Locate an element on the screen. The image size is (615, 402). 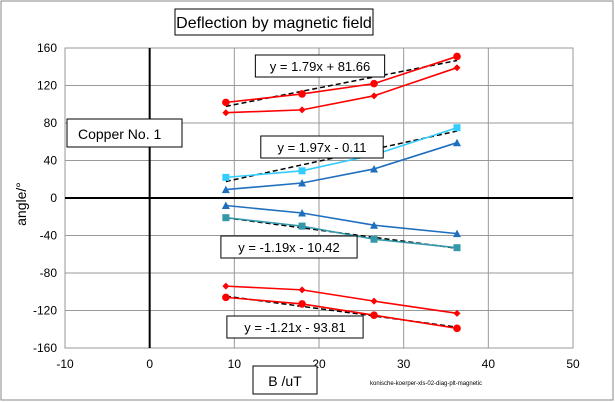
title-box is located at coordinates (274, 22).